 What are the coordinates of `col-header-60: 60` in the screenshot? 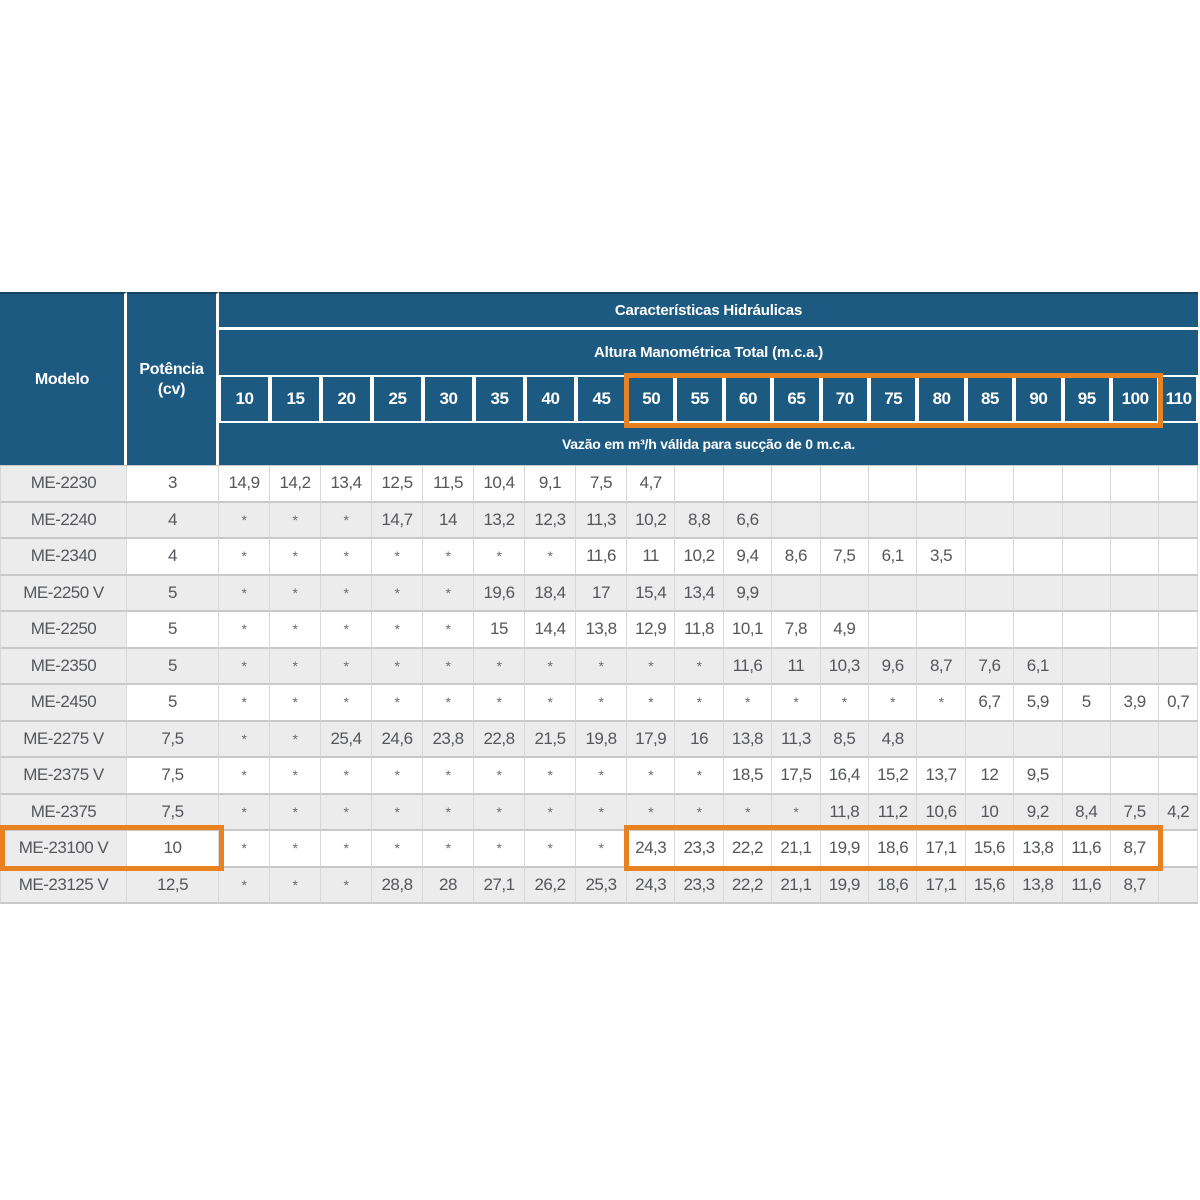 It's located at (748, 400).